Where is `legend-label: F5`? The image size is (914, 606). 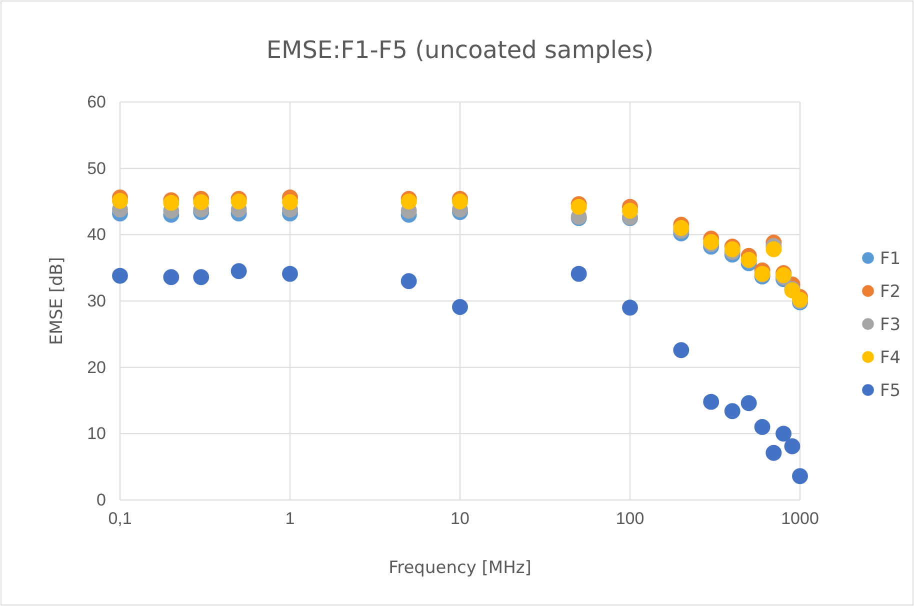 legend-label: F5 is located at coordinates (890, 391).